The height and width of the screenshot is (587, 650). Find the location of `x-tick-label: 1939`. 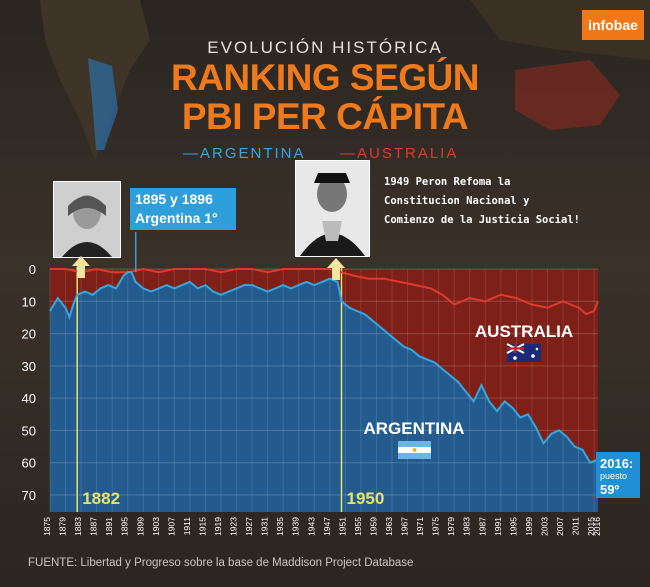

x-tick-label: 1939 is located at coordinates (296, 526).